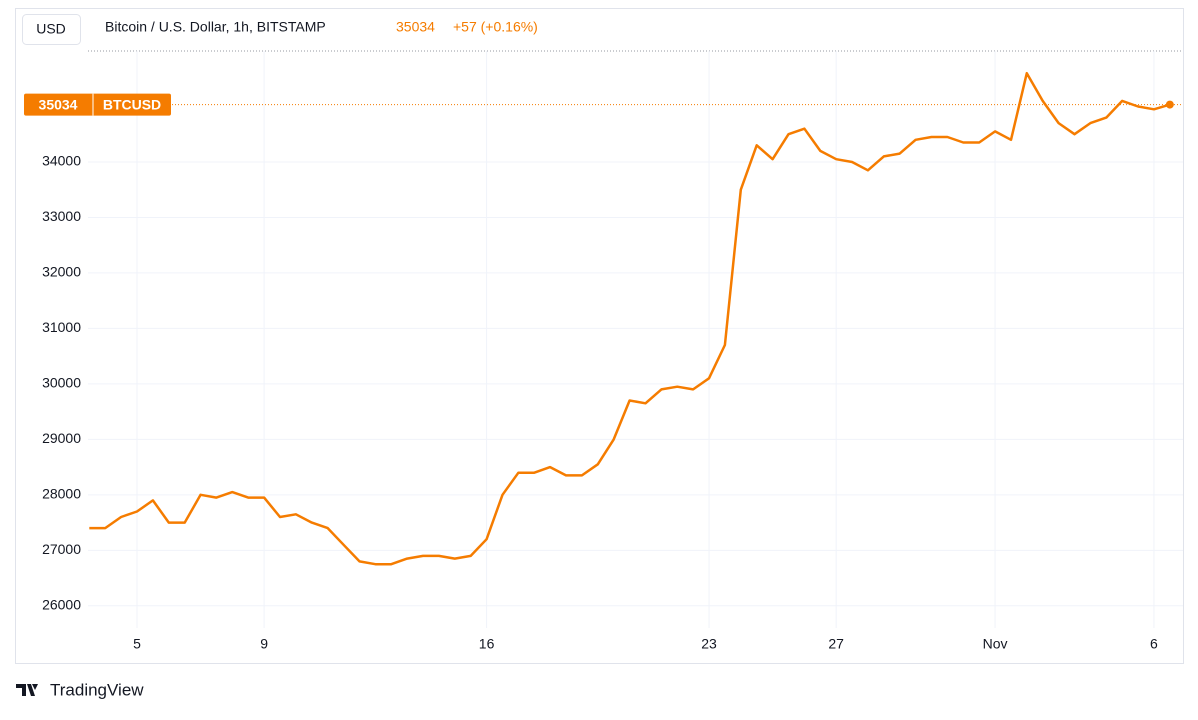 The height and width of the screenshot is (720, 1198). Describe the element at coordinates (415, 27) in the screenshot. I see `header-price: 35034` at that location.